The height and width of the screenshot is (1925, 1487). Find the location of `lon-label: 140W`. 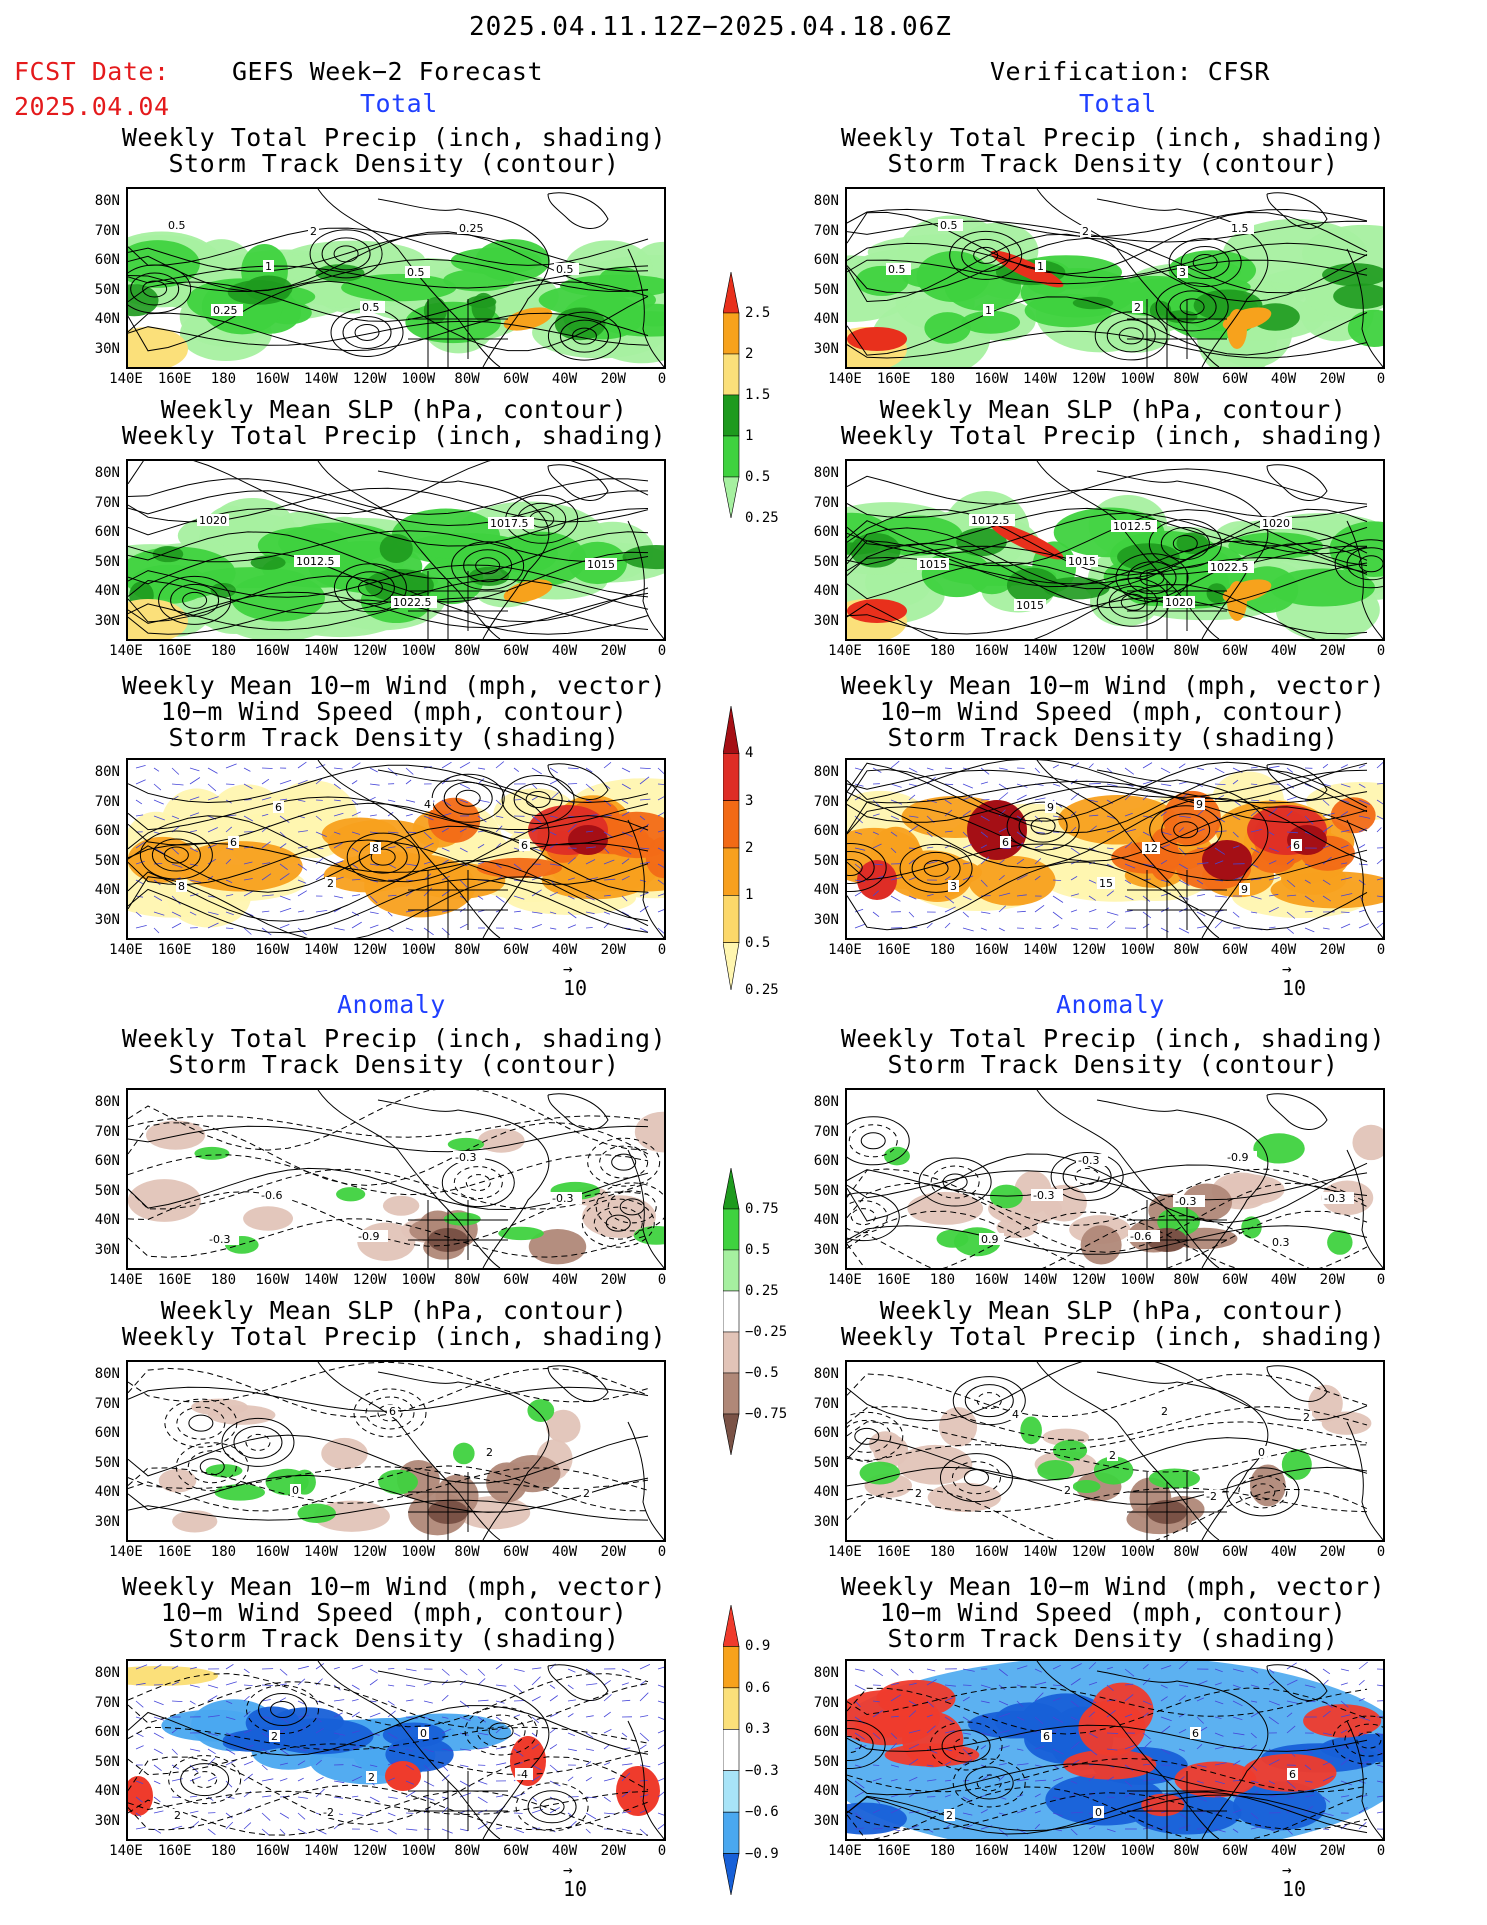

lon-label: 140W is located at coordinates (1040, 651).